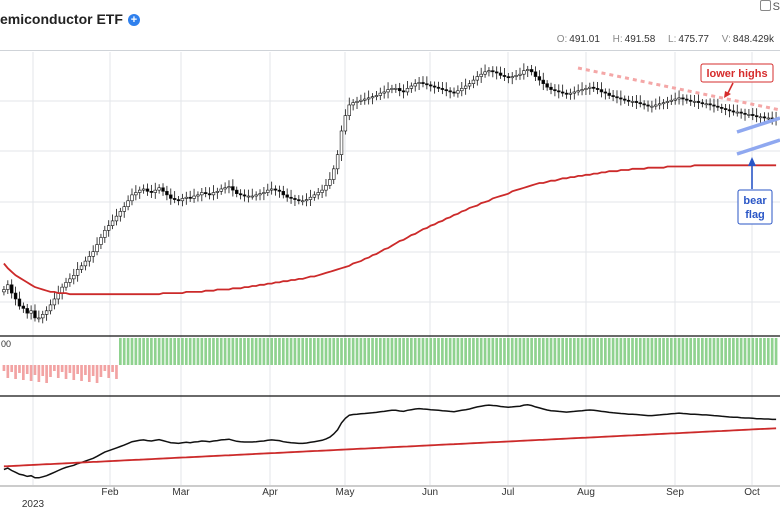 The width and height of the screenshot is (780, 516). I want to click on x-tick-label: Sep, so click(675, 492).